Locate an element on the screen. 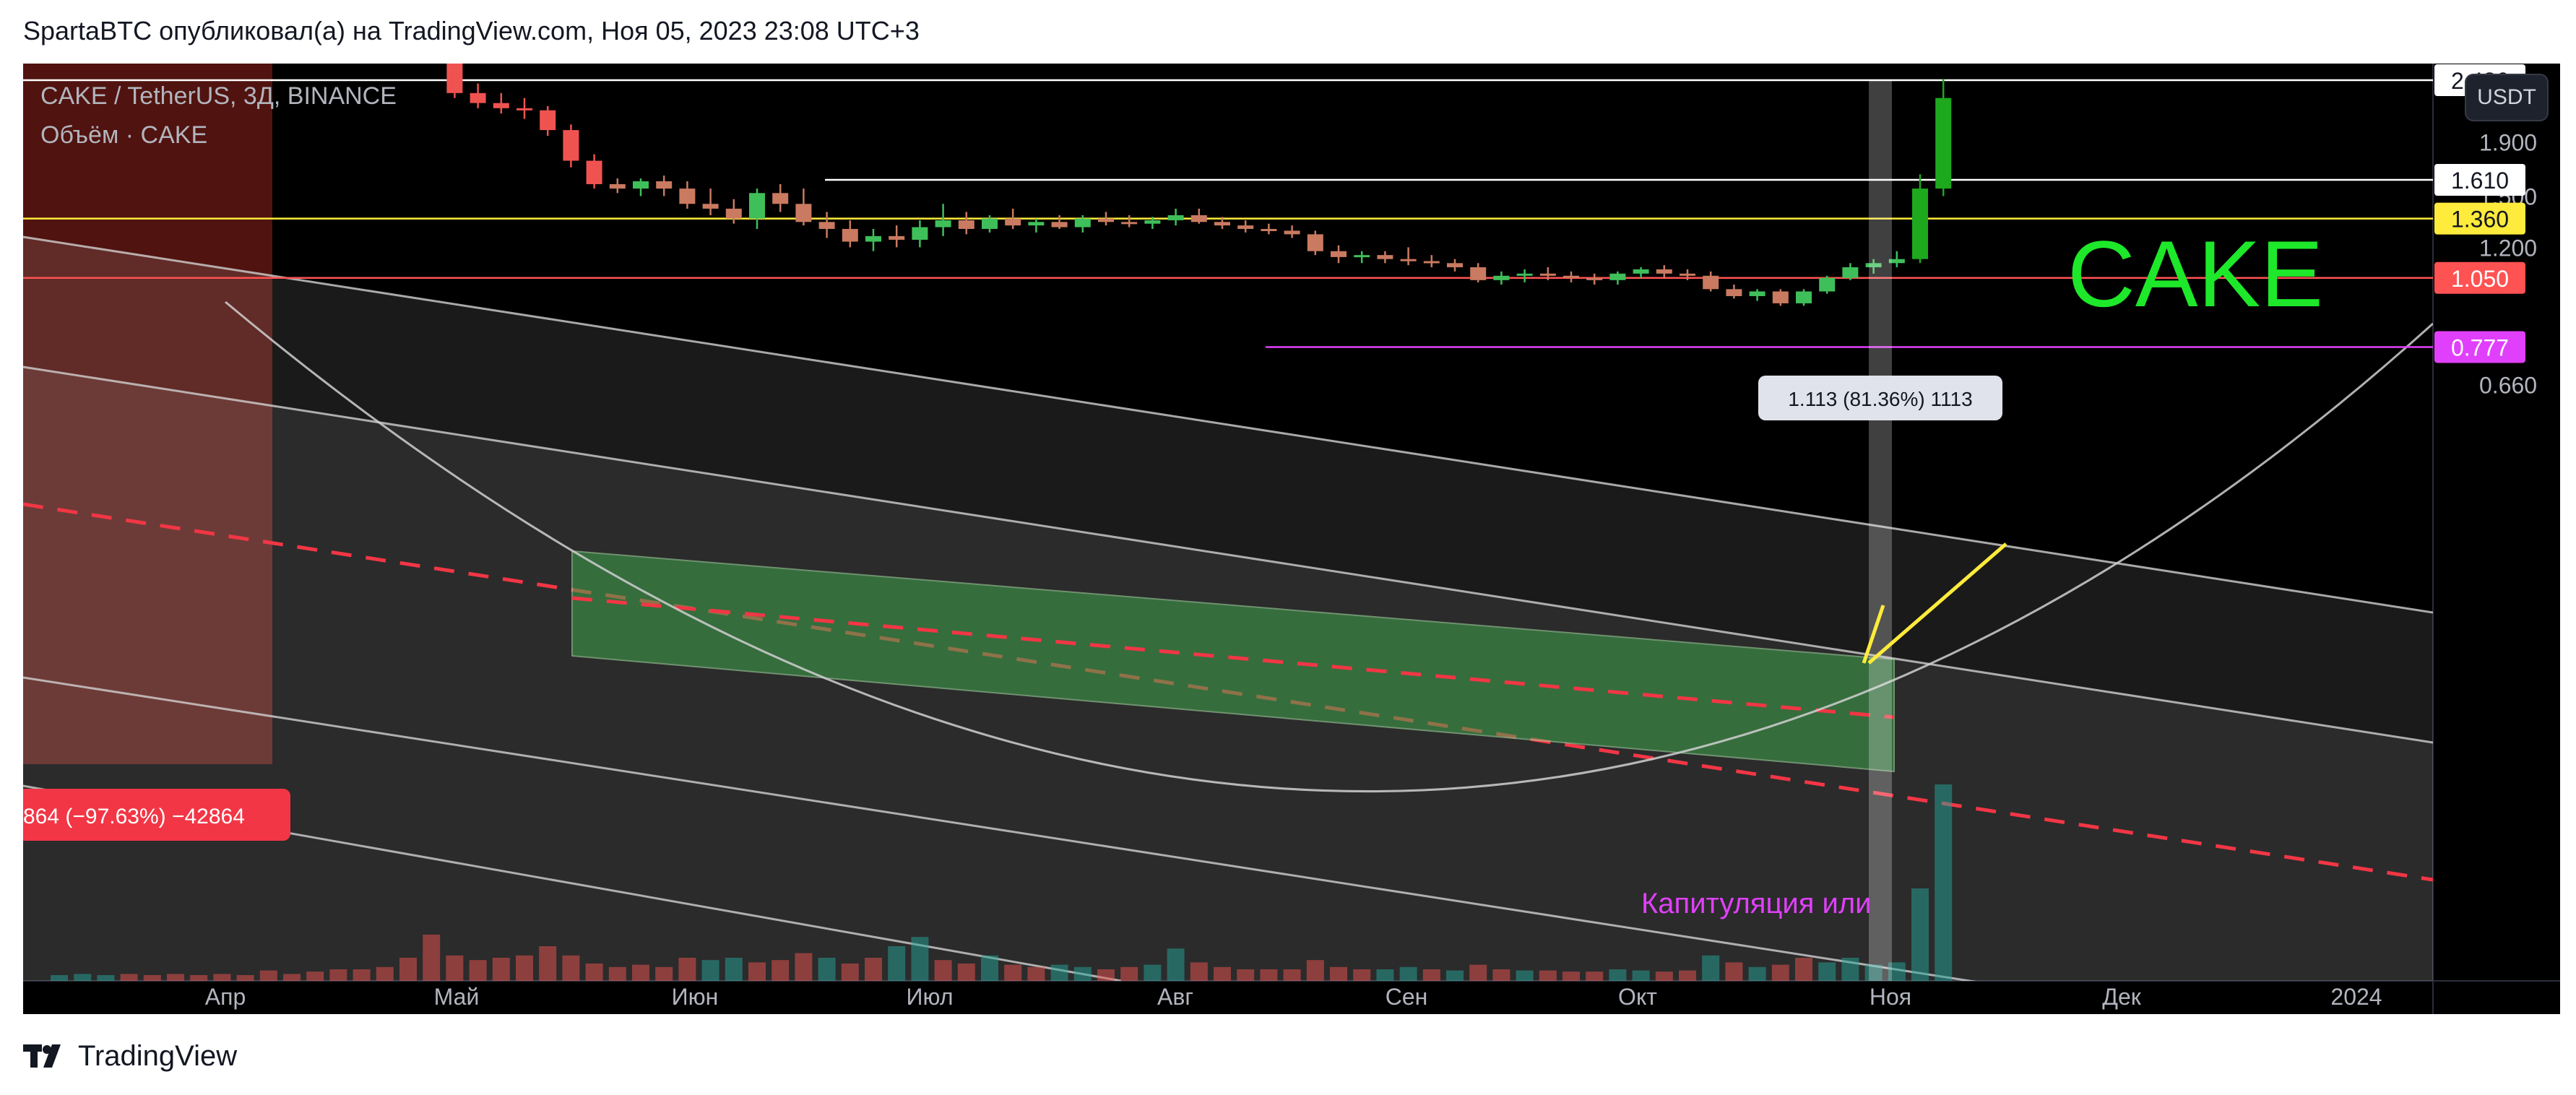 The image size is (2576, 1095). legend-symbol: CAKE / TetherUS, 3Д, BINANCE is located at coordinates (218, 96).